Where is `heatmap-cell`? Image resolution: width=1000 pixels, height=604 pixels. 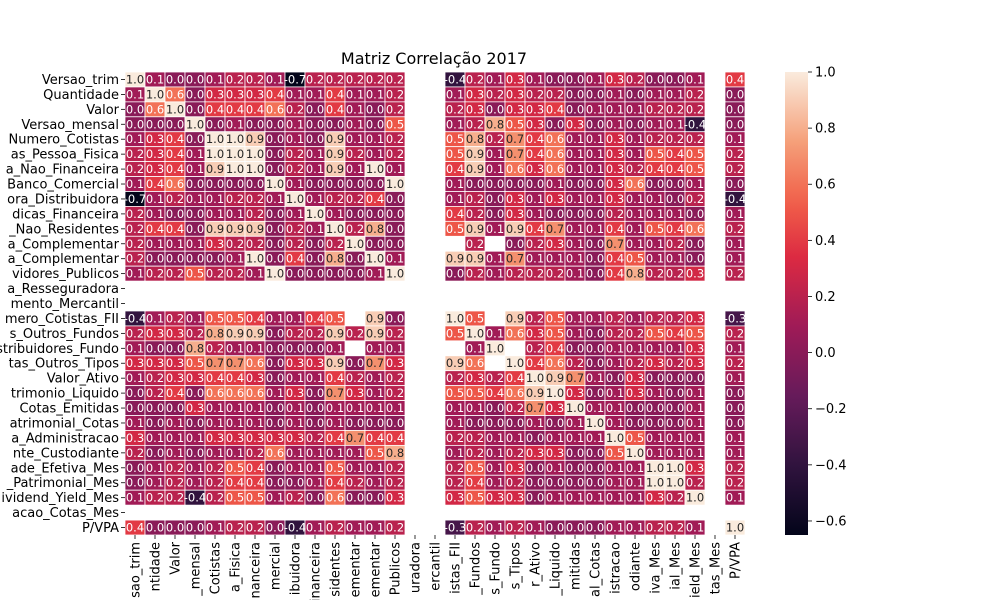 heatmap-cell is located at coordinates (395, 497).